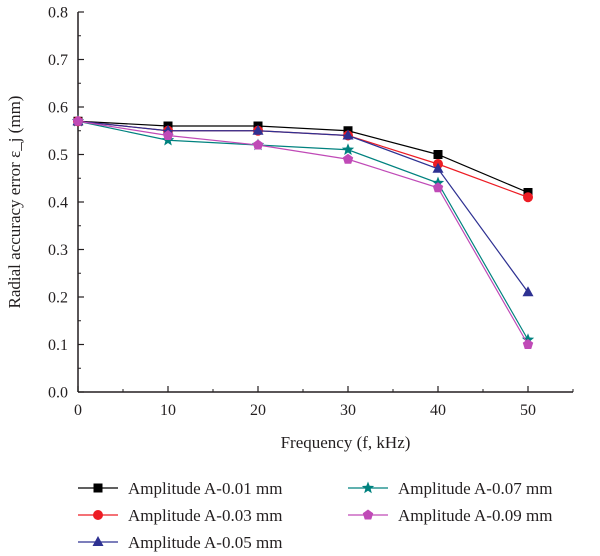 This screenshot has width=600, height=556. Describe the element at coordinates (58, 13) in the screenshot. I see `y-tick-label: 0.8` at that location.